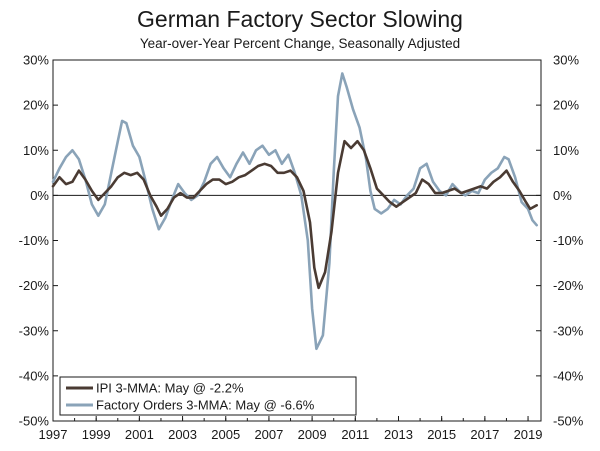 This screenshot has height=451, width=600. Describe the element at coordinates (484, 434) in the screenshot. I see `x-tick-label: 2017` at that location.